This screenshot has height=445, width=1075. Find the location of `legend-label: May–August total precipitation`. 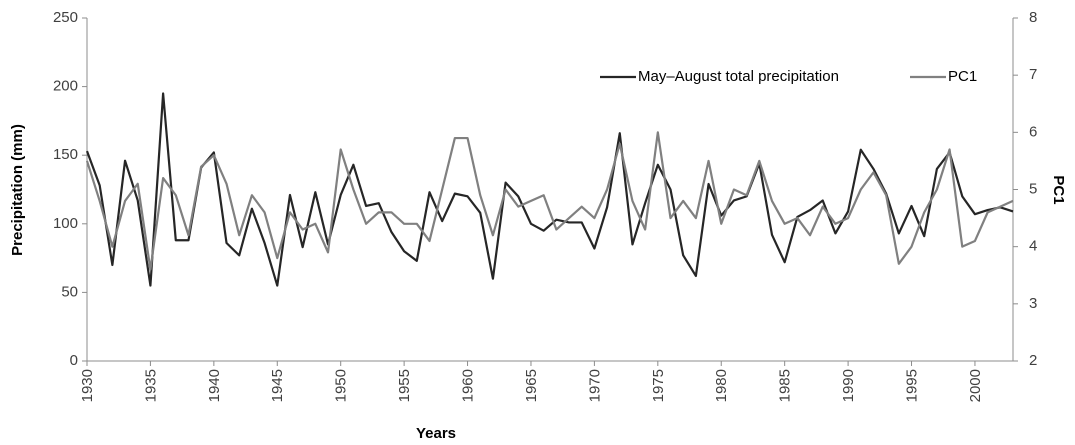

legend-label: May–August total precipitation is located at coordinates (738, 76).